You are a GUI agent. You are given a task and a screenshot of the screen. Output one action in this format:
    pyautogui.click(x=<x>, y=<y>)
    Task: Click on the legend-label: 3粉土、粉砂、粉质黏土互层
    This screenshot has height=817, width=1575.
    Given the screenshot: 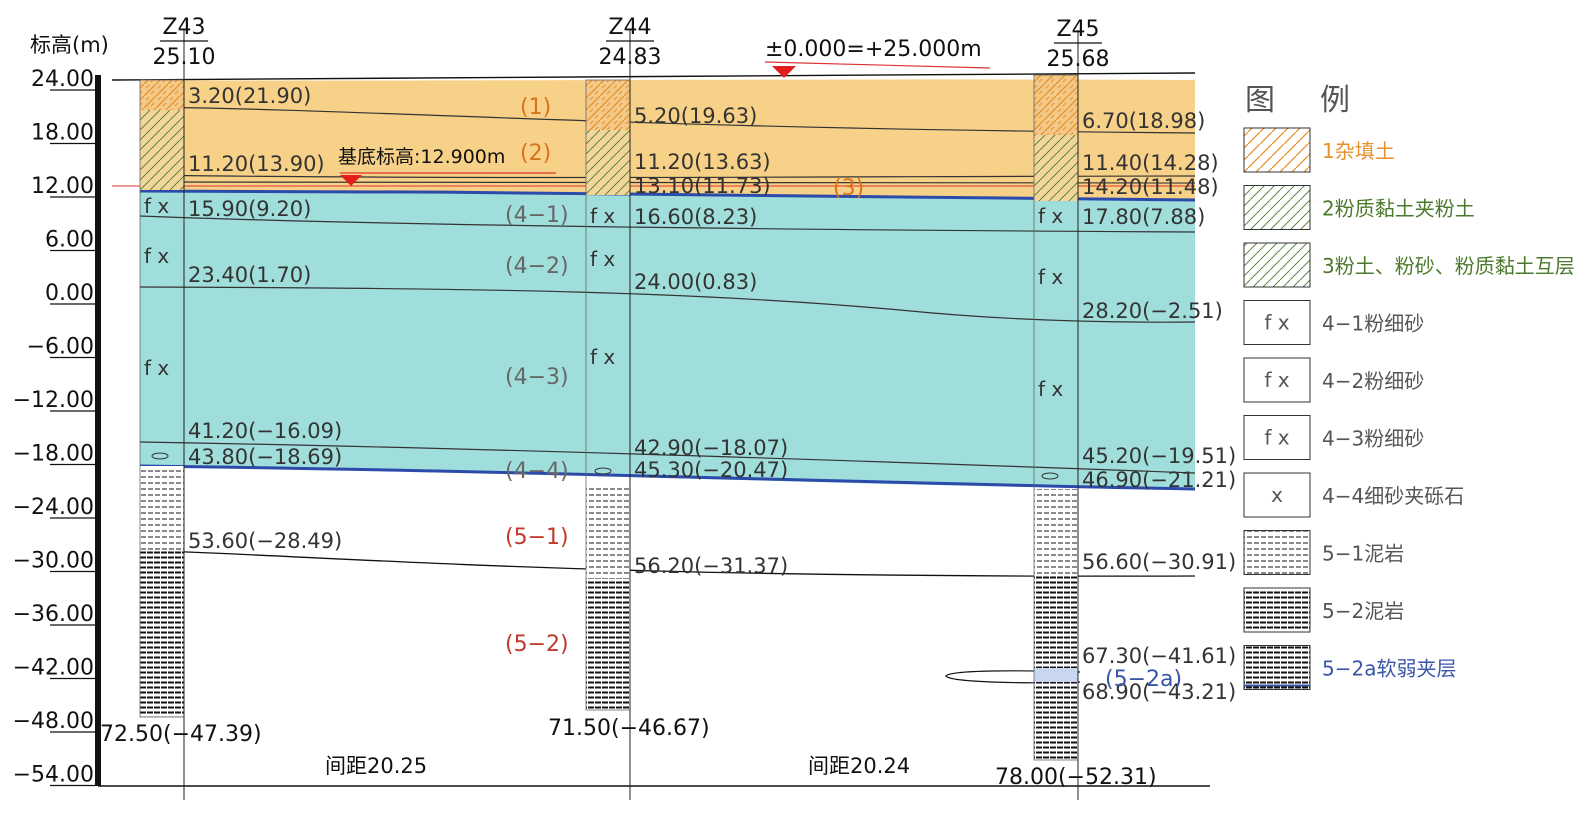 What is the action you would take?
    pyautogui.click(x=1448, y=266)
    